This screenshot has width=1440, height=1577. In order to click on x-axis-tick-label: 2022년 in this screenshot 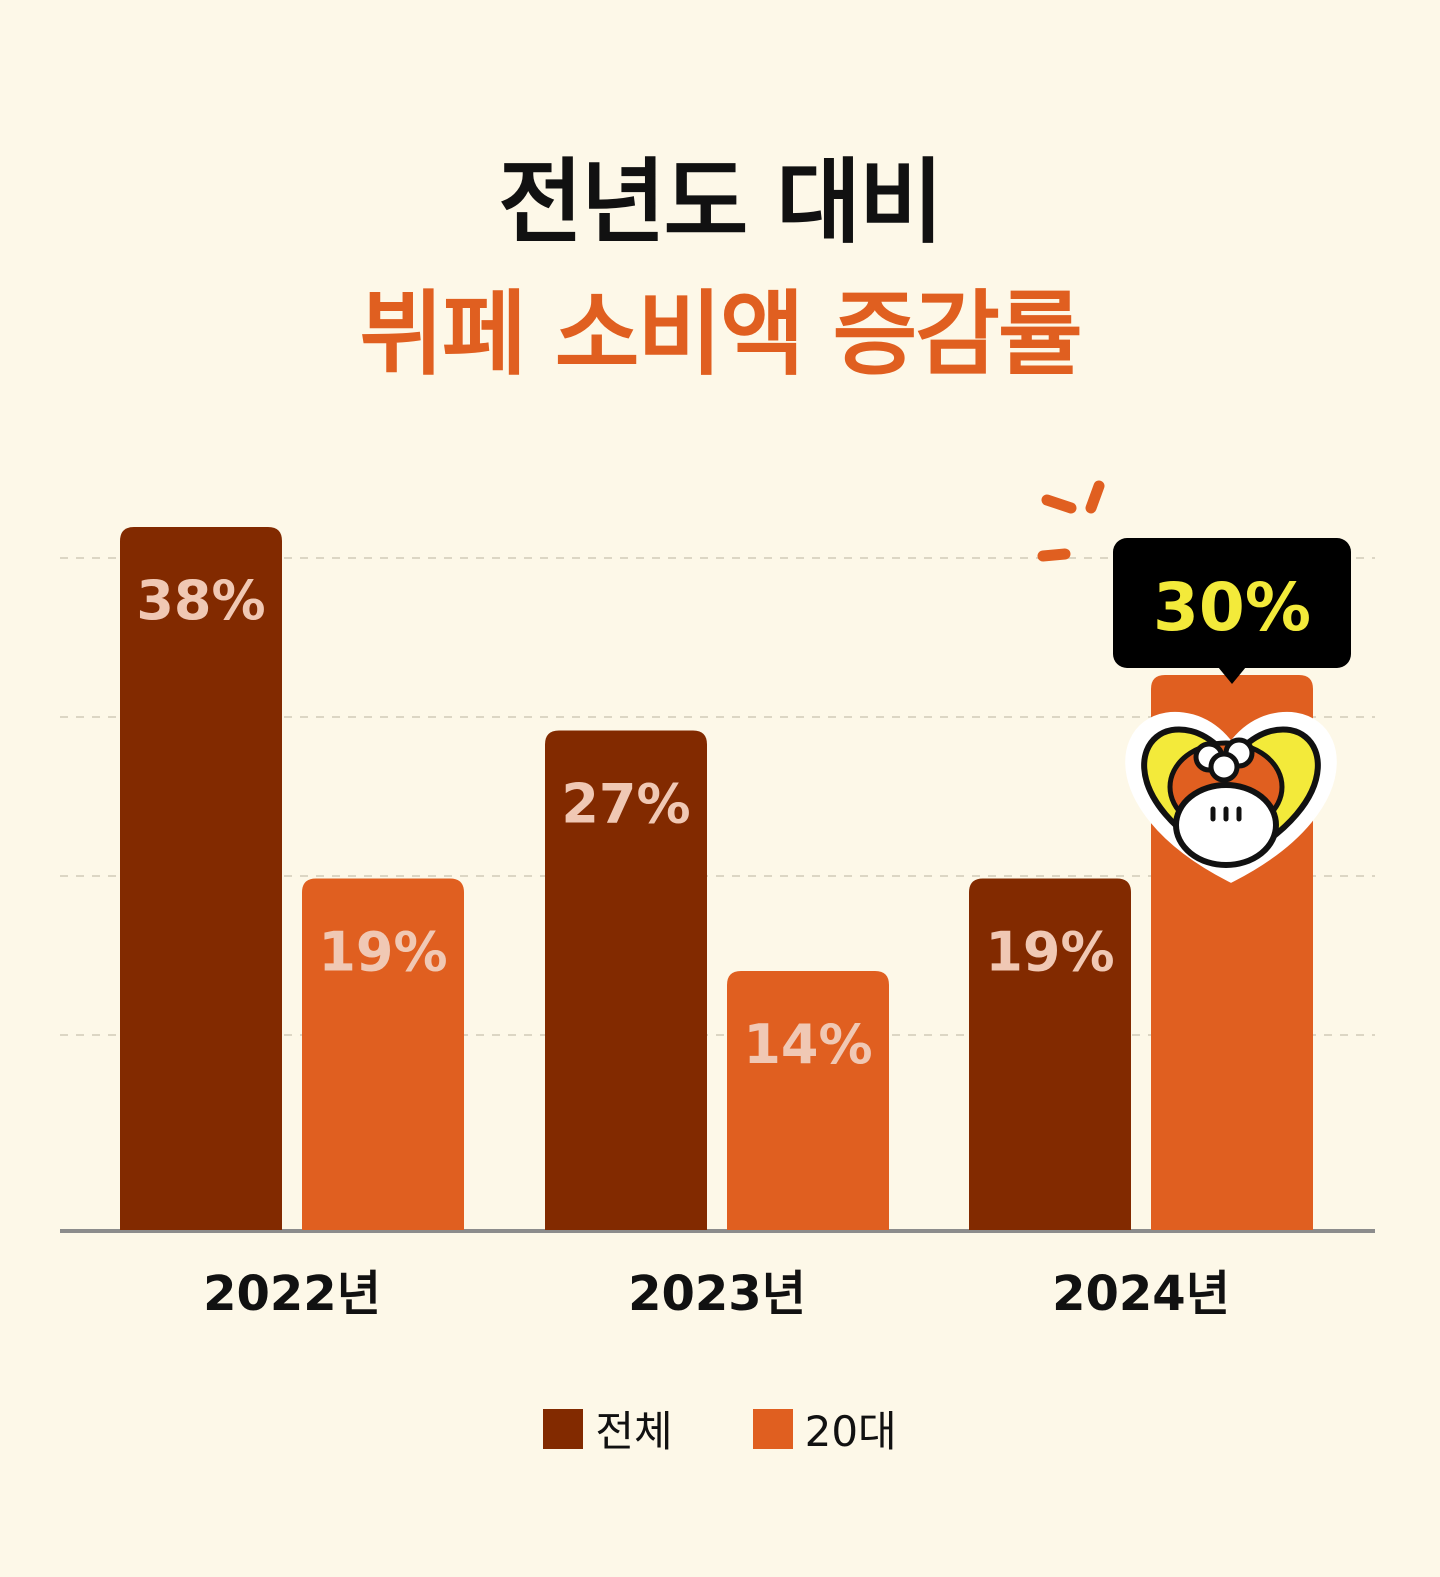, I will do `click(292, 1294)`.